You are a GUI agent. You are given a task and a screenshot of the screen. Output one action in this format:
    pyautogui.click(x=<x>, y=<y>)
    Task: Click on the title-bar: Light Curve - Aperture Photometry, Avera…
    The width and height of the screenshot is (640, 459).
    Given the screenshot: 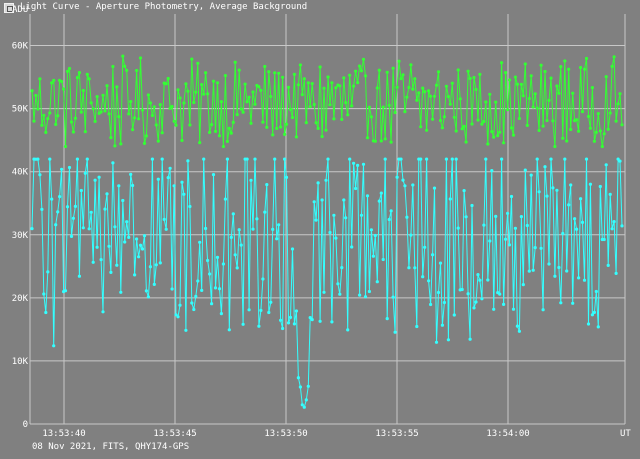 What is the action you would take?
    pyautogui.click(x=320, y=8)
    